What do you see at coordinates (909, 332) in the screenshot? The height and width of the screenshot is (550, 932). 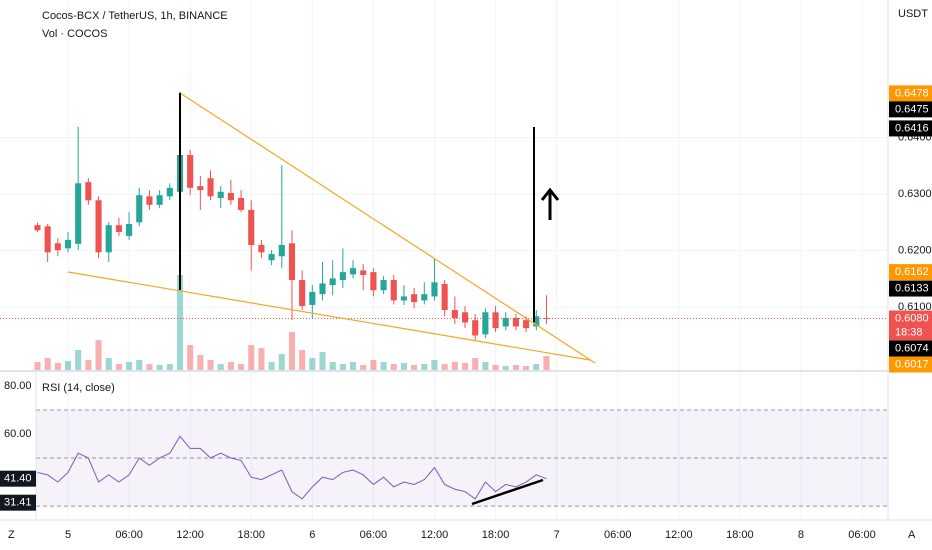 I see `countdown: 18:38` at bounding box center [909, 332].